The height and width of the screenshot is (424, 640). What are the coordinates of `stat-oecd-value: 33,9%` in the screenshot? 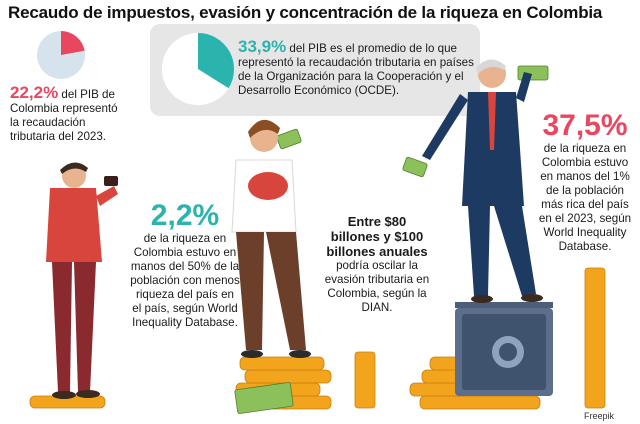 It's located at (262, 46).